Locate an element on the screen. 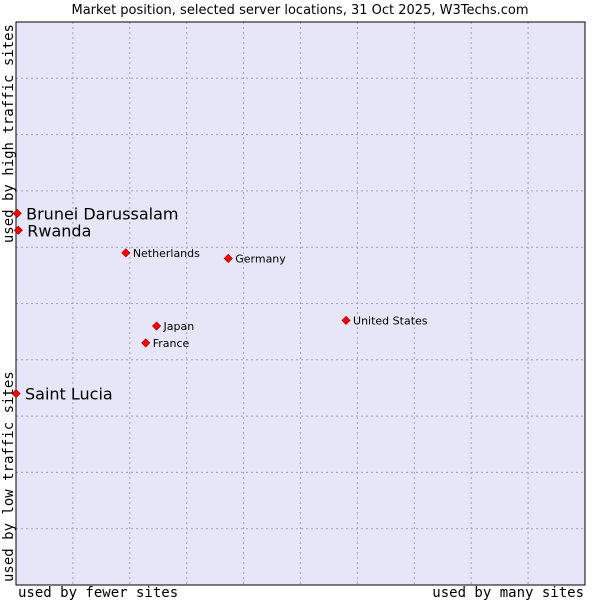 This screenshot has height=600, width=600. data-point-france is located at coordinates (146, 343).